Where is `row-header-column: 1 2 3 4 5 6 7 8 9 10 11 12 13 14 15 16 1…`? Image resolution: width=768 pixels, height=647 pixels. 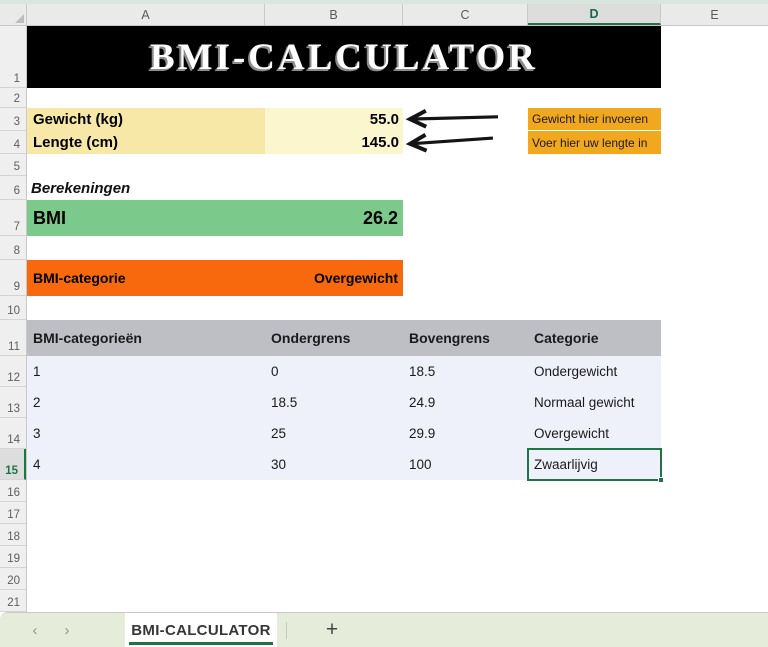 row-header-column: 1 2 3 4 5 6 7 8 9 10 11 12 13 14 15 16 1… is located at coordinates (13, 319).